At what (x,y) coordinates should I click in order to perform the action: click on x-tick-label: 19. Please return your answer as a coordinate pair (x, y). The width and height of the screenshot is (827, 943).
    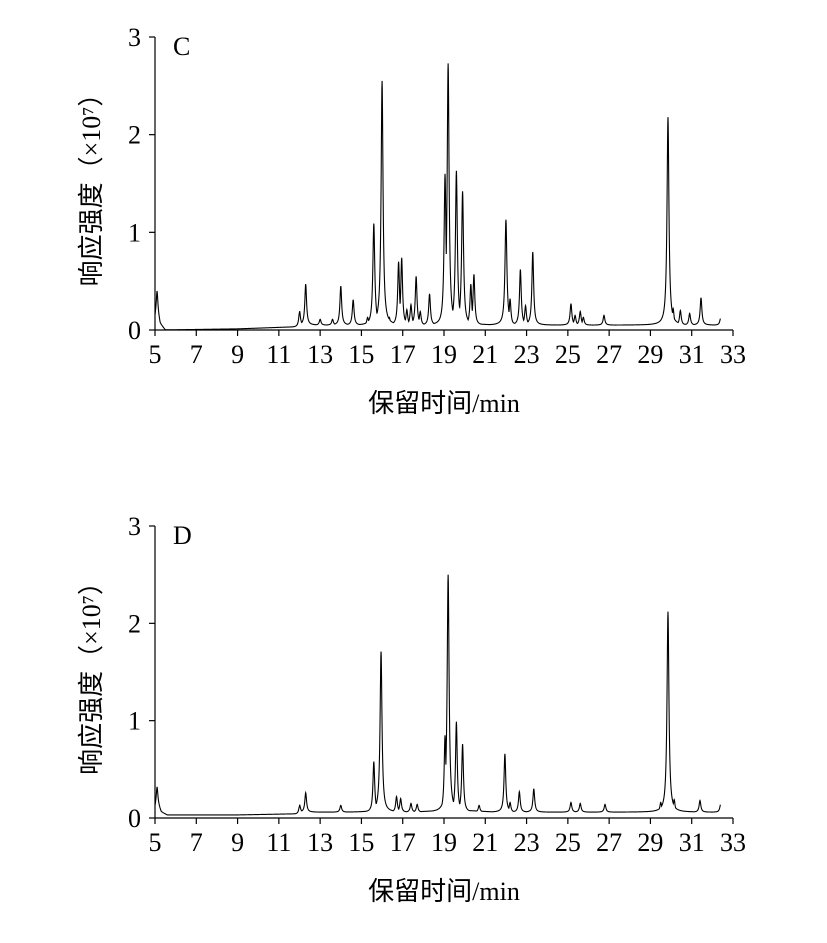
    Looking at the image, I should click on (444, 354).